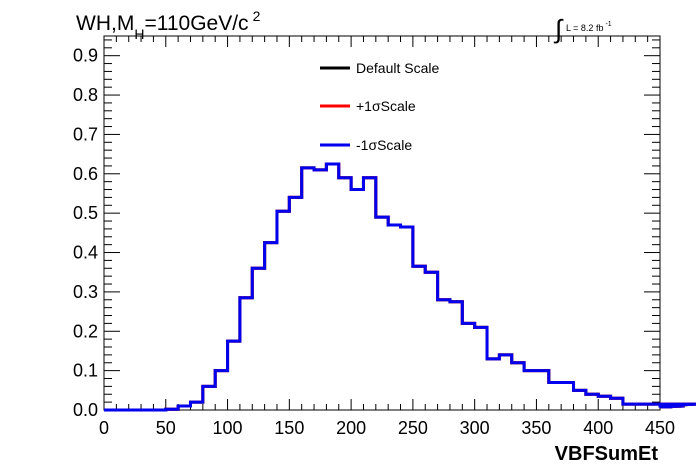 The height and width of the screenshot is (472, 696). I want to click on x-tick-label: 150, so click(289, 428).